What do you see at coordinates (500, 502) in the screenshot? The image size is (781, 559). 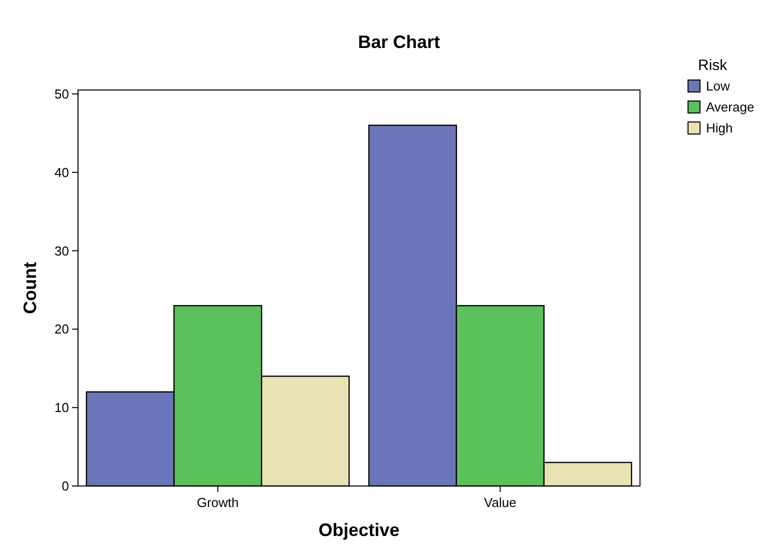 I see `x-tick-label: Value` at bounding box center [500, 502].